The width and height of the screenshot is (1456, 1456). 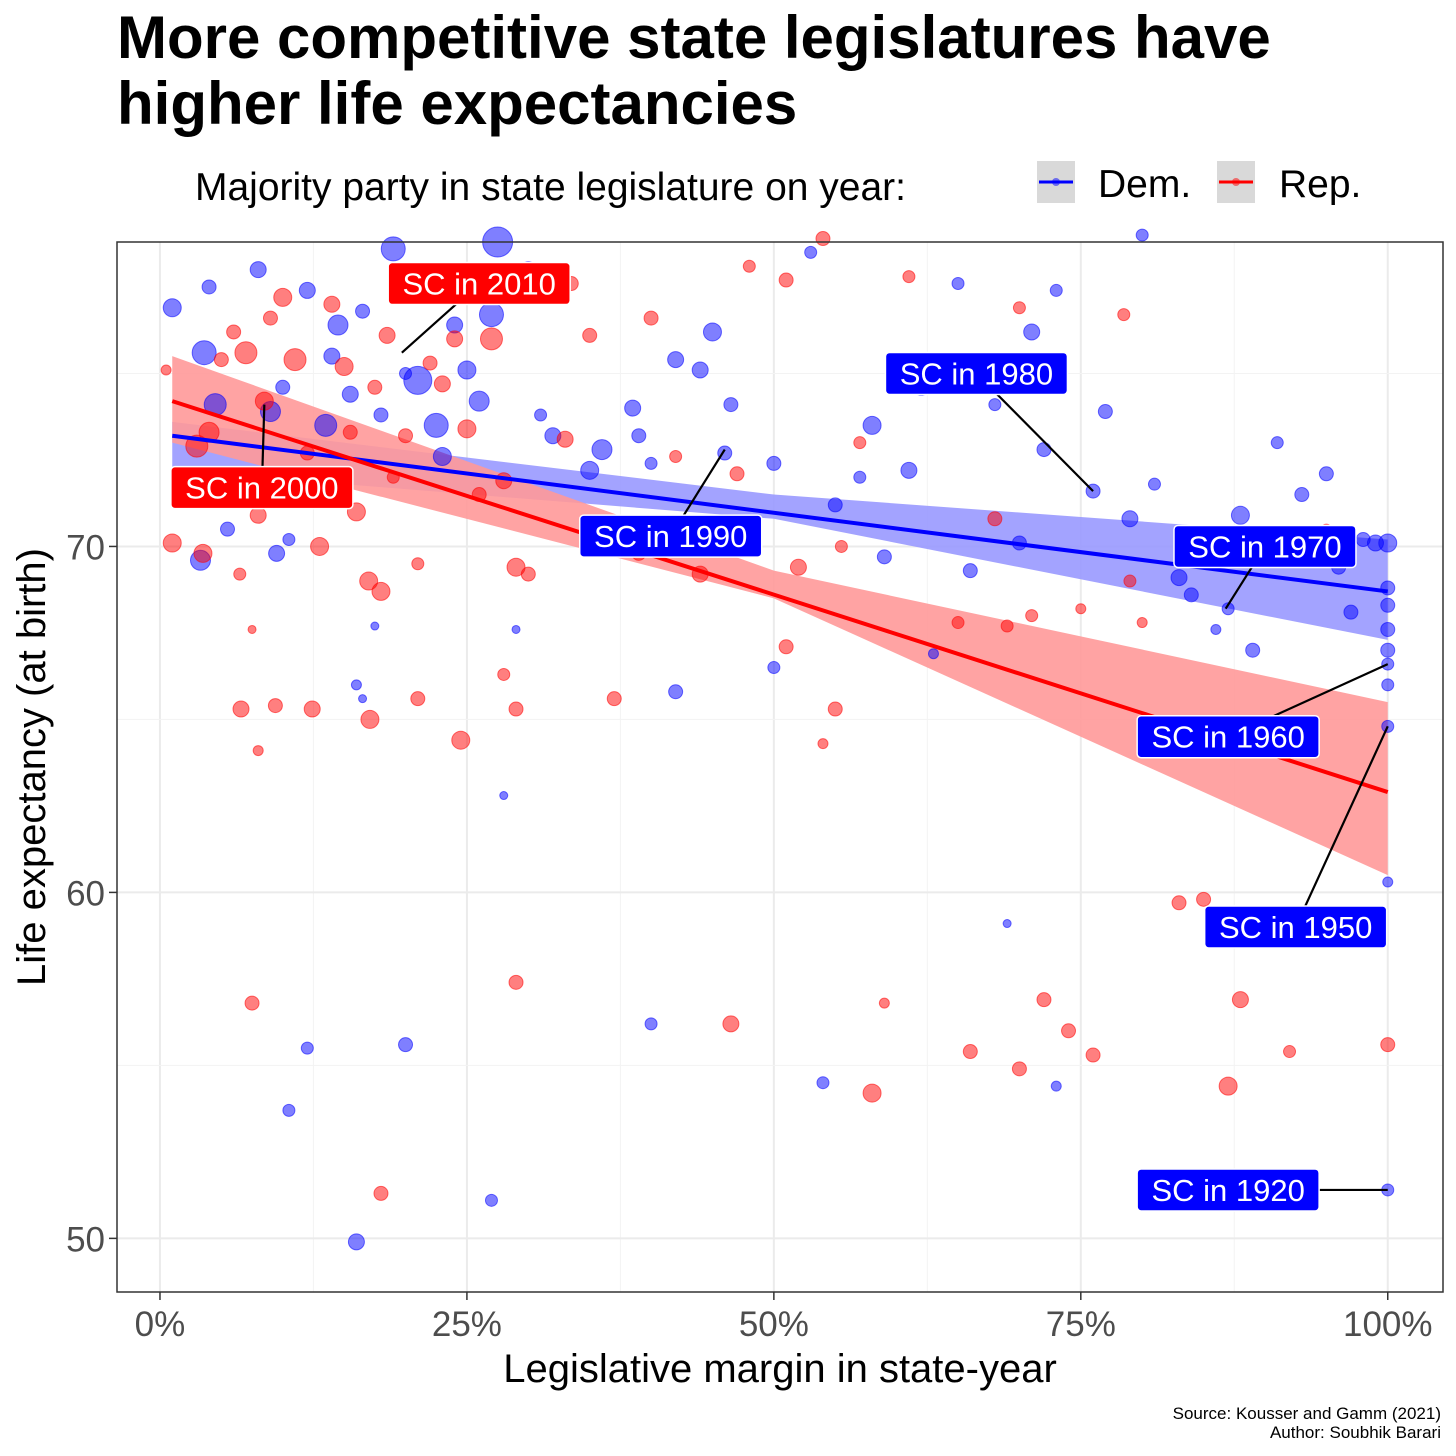 I want to click on legend-dot-rep, so click(x=1236, y=182).